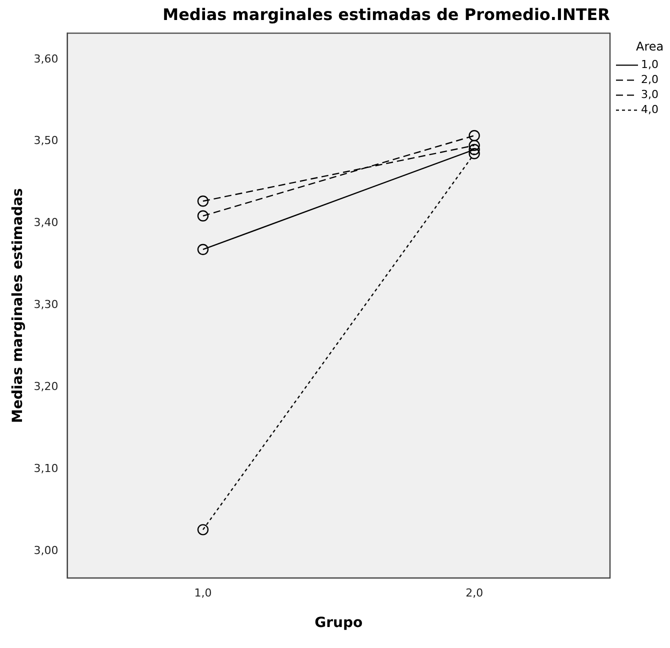  What do you see at coordinates (46, 550) in the screenshot?
I see `y-tick-label: 3,00` at bounding box center [46, 550].